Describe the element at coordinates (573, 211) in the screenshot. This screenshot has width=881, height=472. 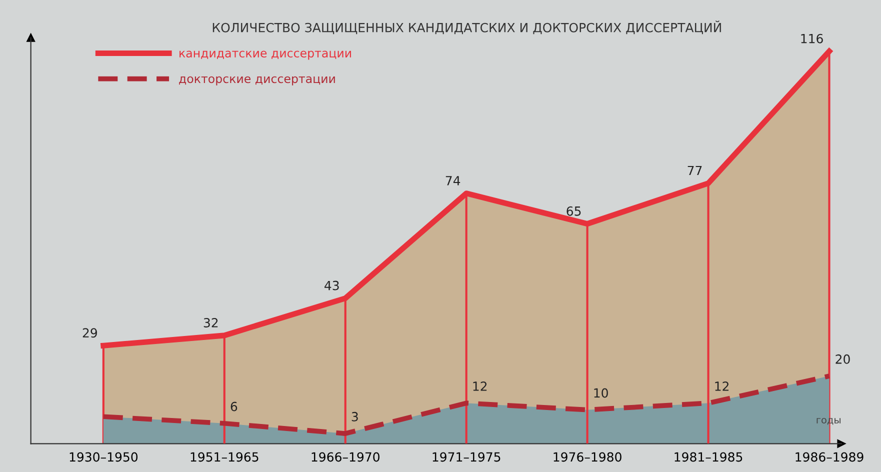
I see `data-label: 65` at that location.